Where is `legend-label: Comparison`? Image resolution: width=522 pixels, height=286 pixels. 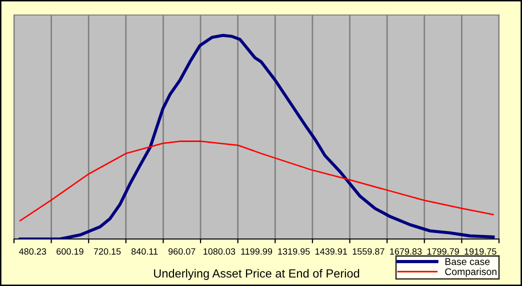 legend-label: Comparison is located at coordinates (470, 273).